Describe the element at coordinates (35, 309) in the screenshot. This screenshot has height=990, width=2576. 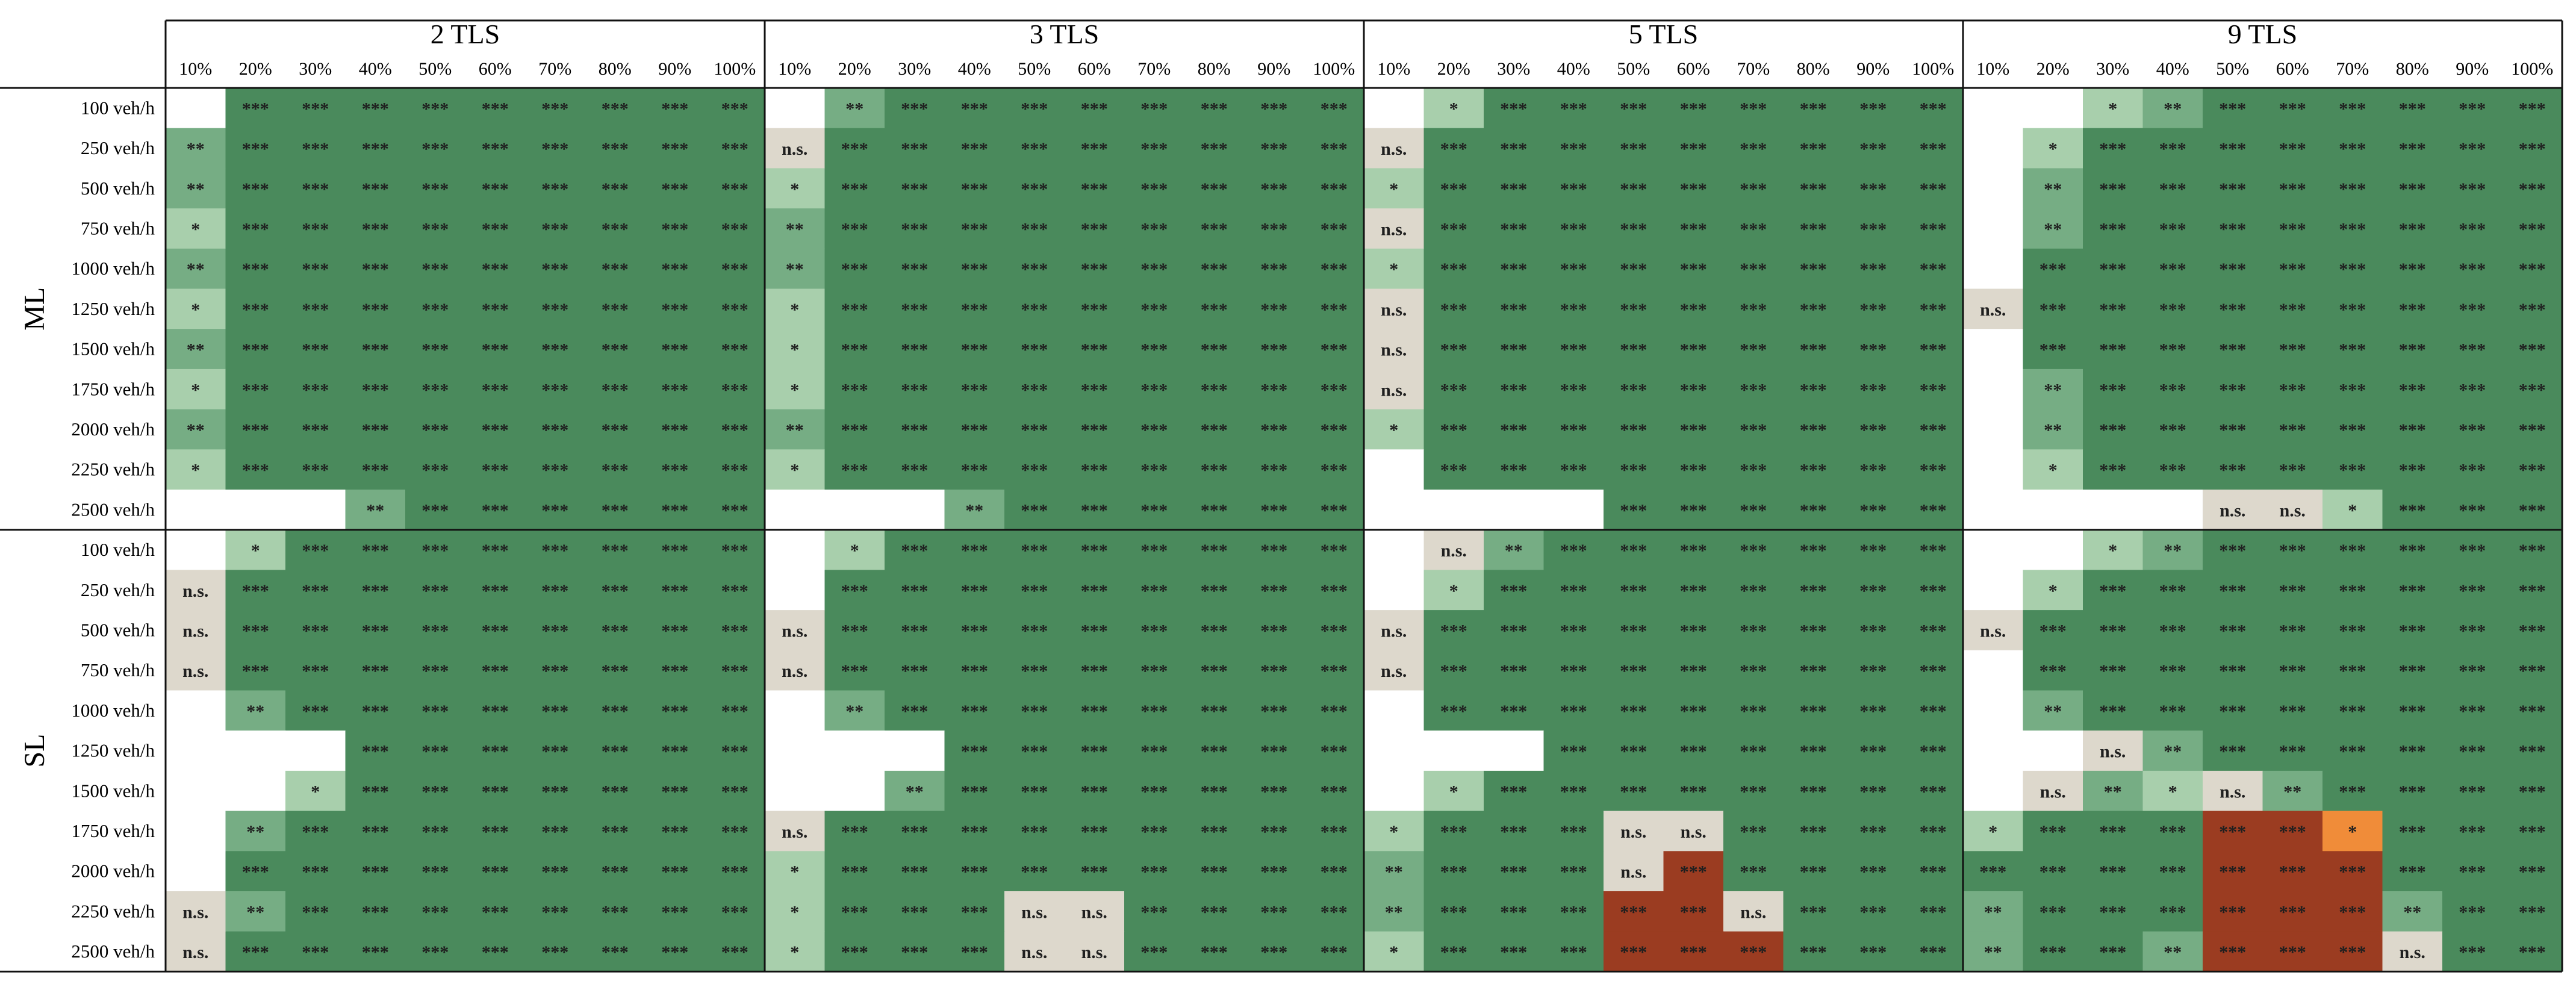
I see `row-group-label: ML` at that location.